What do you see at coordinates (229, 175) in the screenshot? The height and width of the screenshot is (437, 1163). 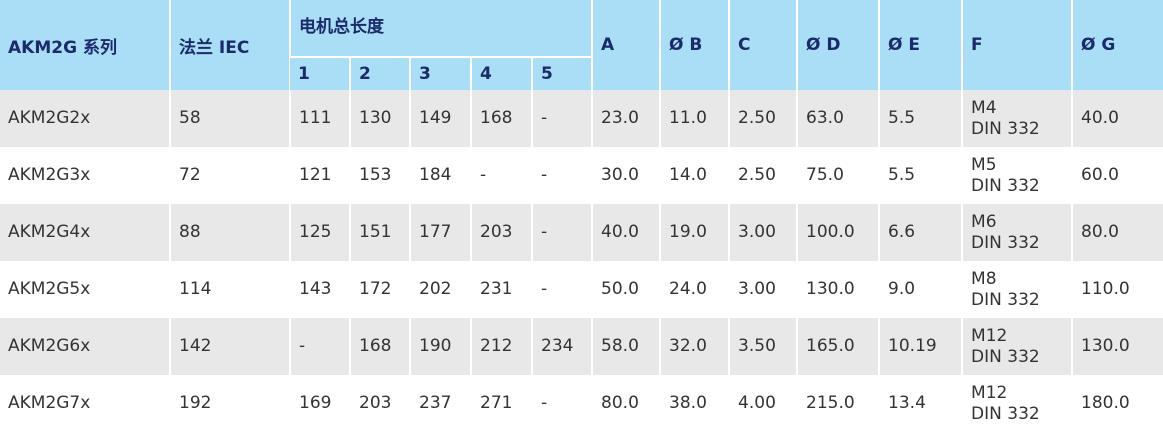 I see `table-cell: 72` at bounding box center [229, 175].